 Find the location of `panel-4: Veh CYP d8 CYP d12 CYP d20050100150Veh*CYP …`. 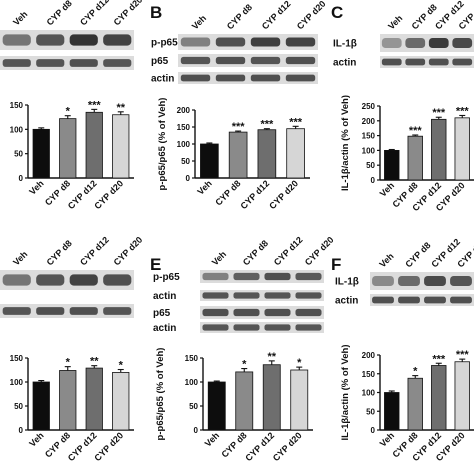

panel-4: Veh CYP d8 CYP d12 CYP d20050100150Veh*CYP … is located at coordinates (72, 349).